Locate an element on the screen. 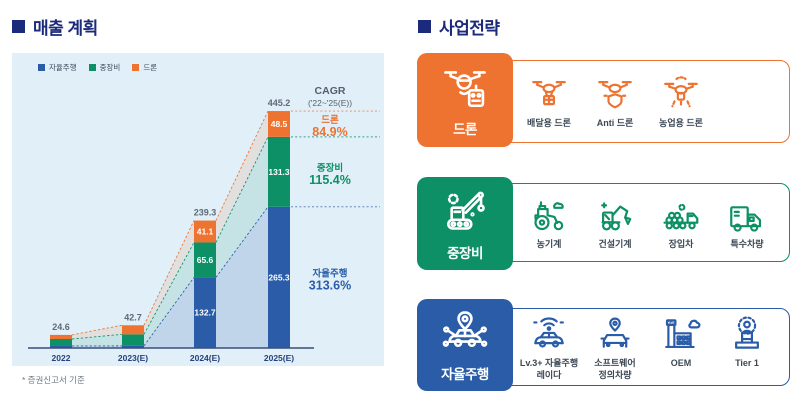 The image size is (800, 407). strategy-item: OEM OEM is located at coordinates (681, 347).